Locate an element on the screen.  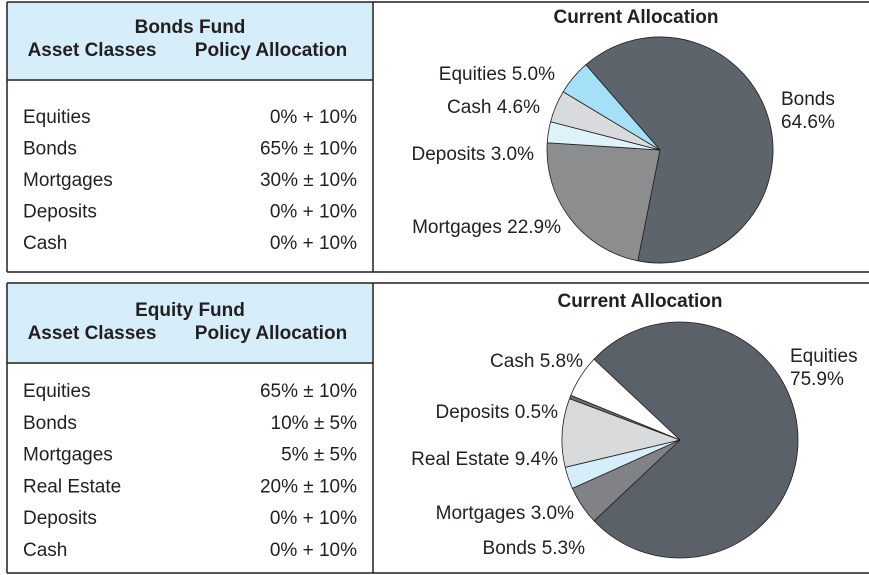
slice-label: Cash 5.8% is located at coordinates (536, 361).